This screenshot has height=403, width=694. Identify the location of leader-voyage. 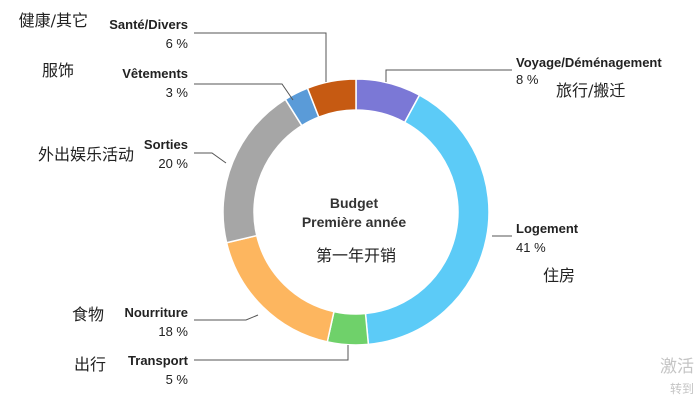
(448, 75).